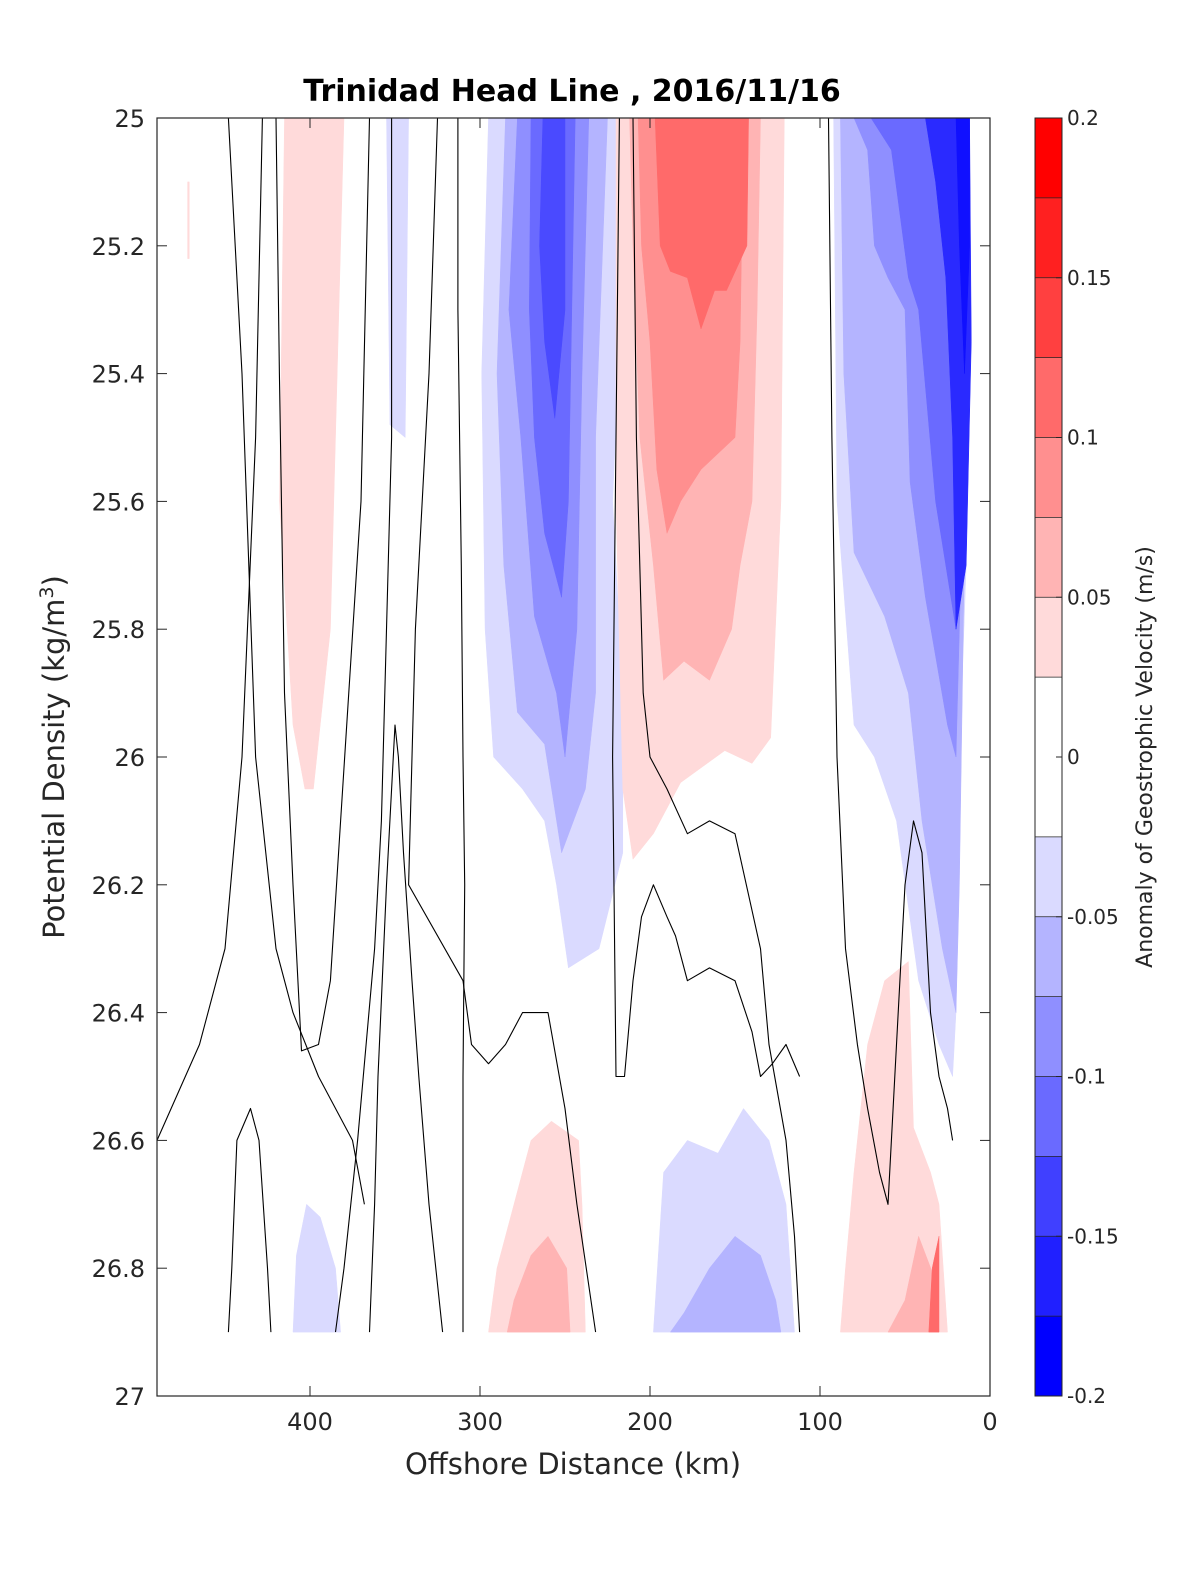 This screenshot has height=1575, width=1200. I want to click on x-tick-label-3: 100, so click(820, 1422).